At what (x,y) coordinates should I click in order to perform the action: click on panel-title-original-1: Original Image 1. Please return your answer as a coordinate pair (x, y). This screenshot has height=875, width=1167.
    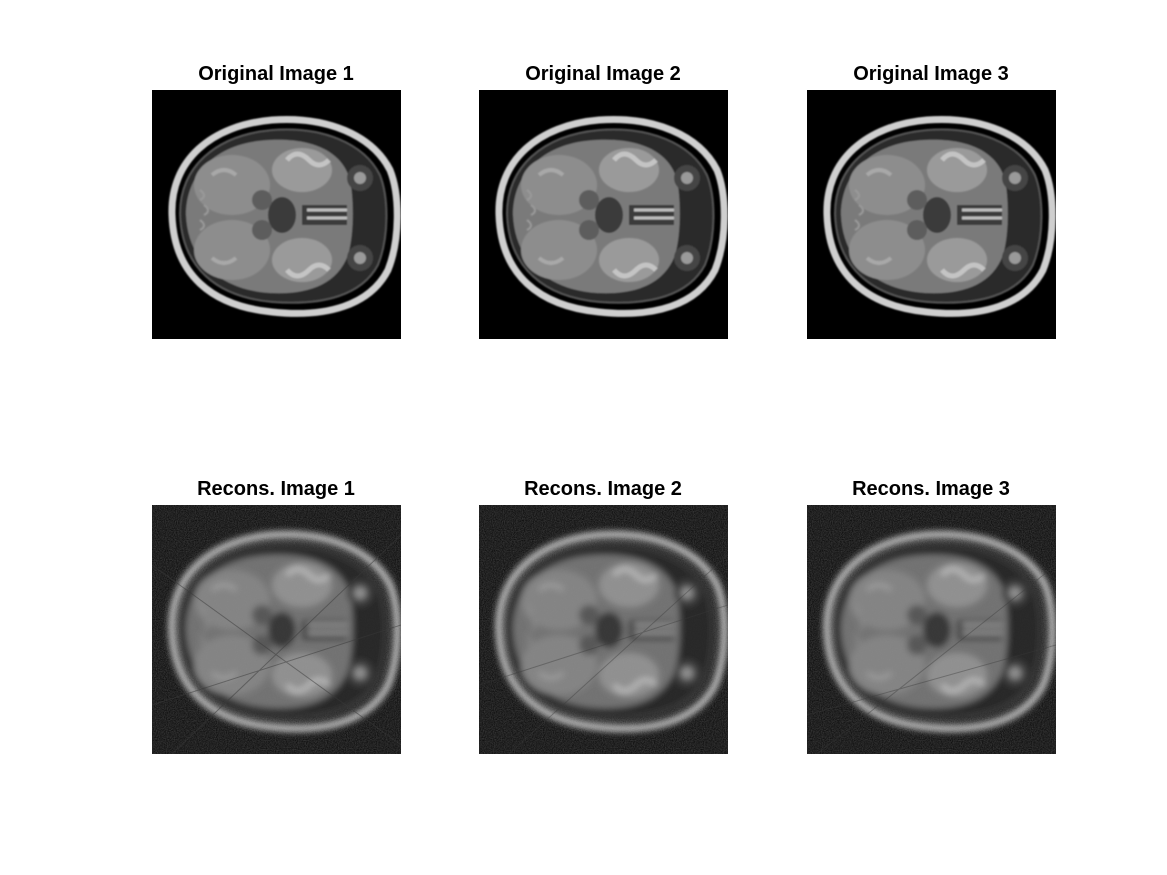
    Looking at the image, I should click on (276, 74).